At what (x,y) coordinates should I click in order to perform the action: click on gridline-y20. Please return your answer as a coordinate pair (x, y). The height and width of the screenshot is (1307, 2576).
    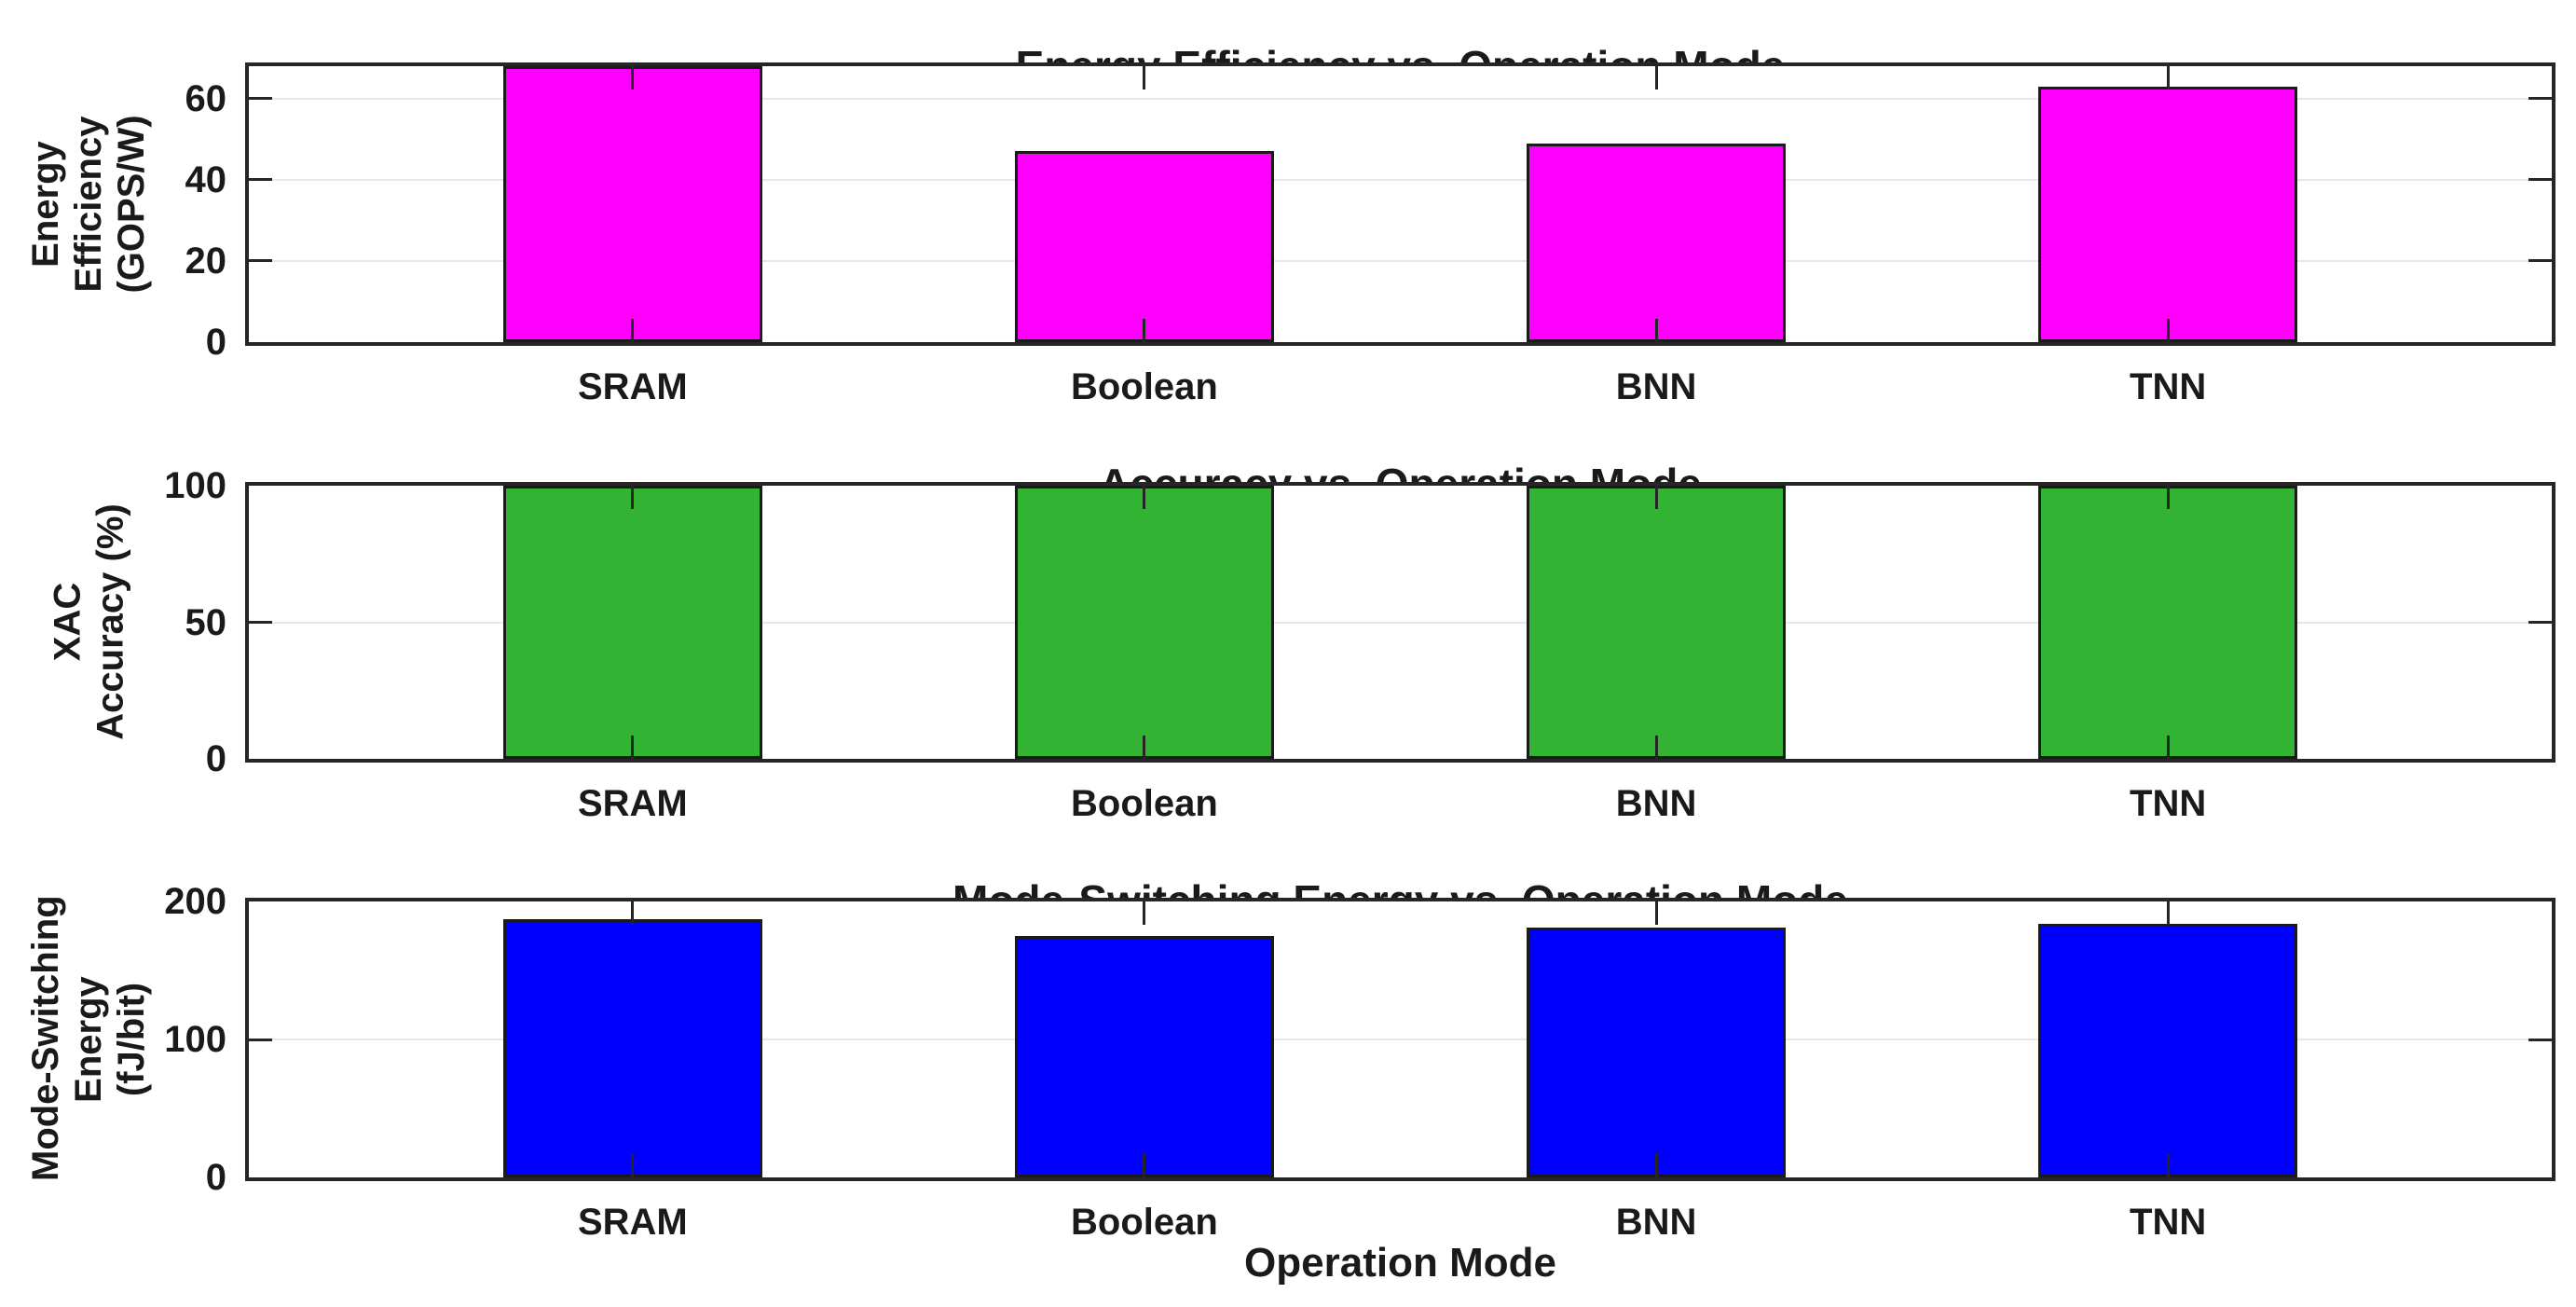
    Looking at the image, I should click on (1400, 260).